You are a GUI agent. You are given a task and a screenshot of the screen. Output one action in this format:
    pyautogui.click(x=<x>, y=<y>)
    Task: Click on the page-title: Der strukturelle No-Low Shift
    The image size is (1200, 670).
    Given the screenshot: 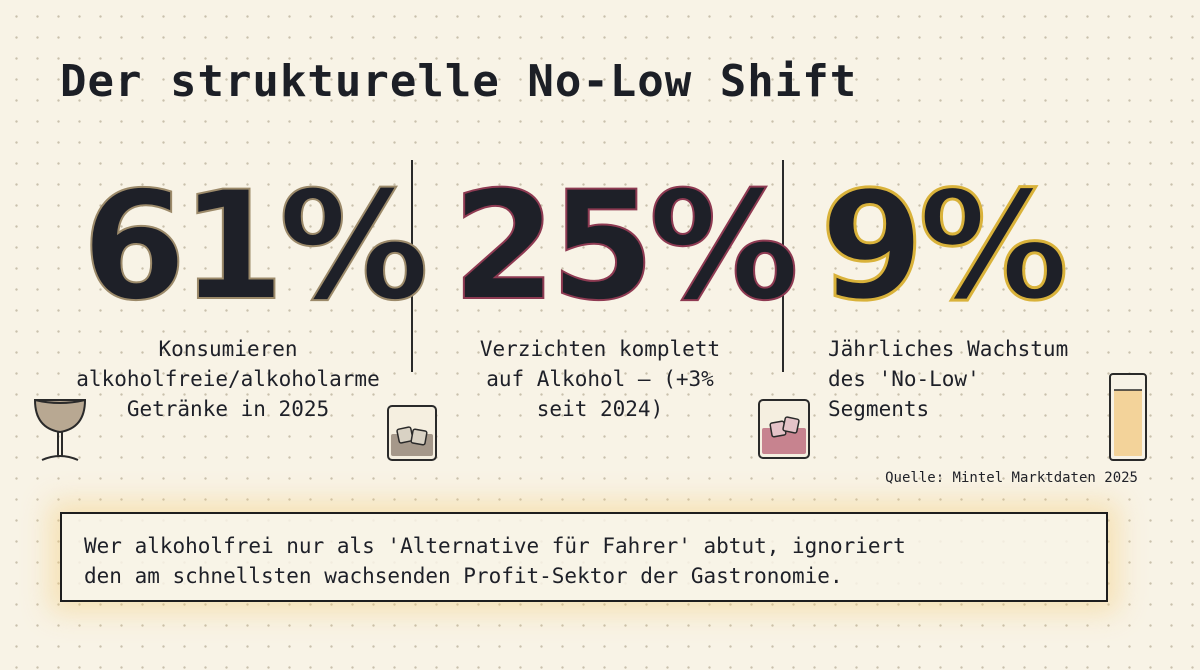 What is the action you would take?
    pyautogui.click(x=459, y=81)
    